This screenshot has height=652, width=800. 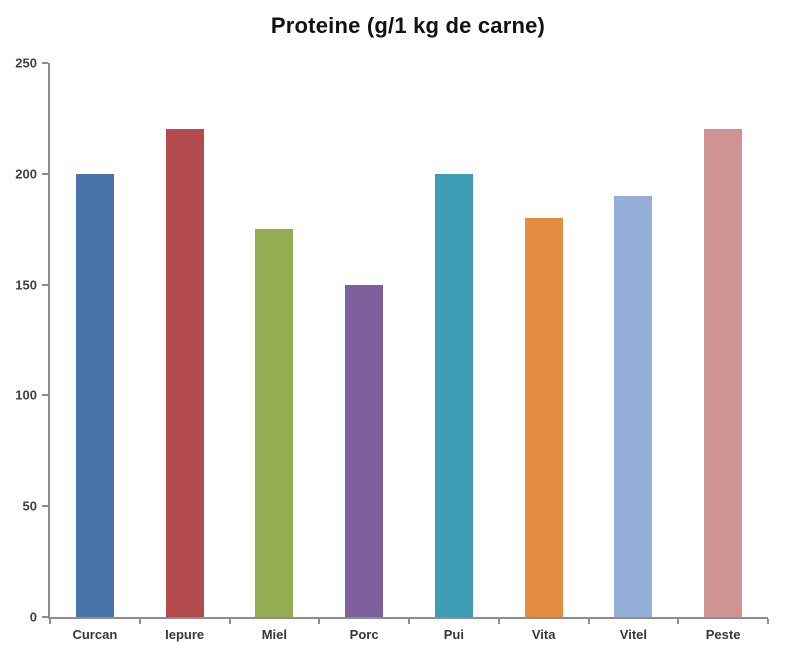 I want to click on bar-pui, so click(x=453, y=395).